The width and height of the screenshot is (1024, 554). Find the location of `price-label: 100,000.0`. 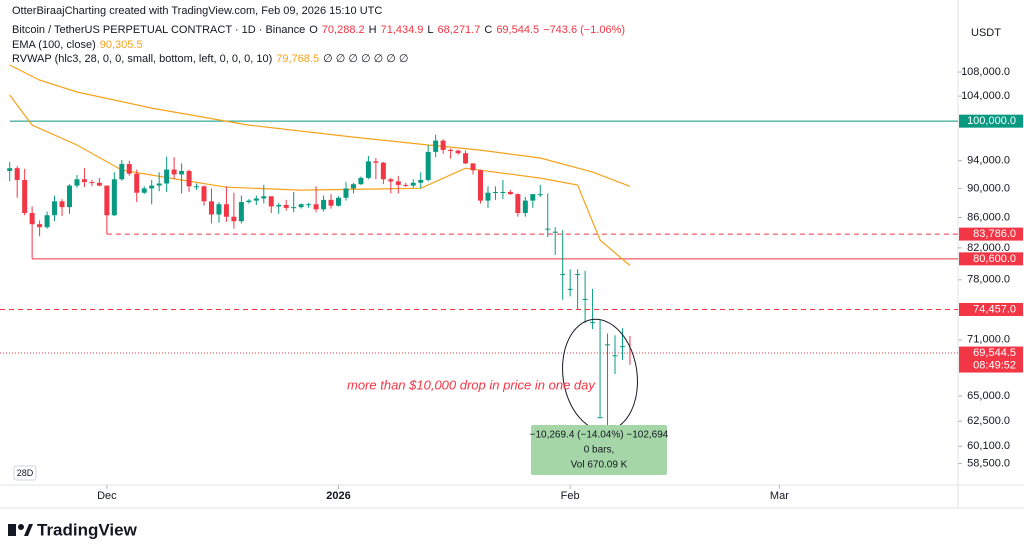

price-label: 100,000.0 is located at coordinates (991, 121).